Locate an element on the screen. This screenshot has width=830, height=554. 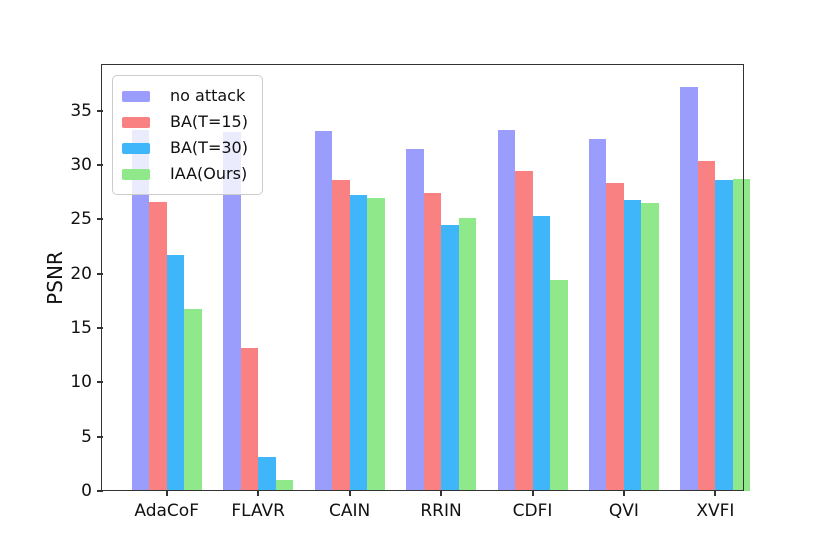
bar-rrin-no-attack is located at coordinates (415, 319).